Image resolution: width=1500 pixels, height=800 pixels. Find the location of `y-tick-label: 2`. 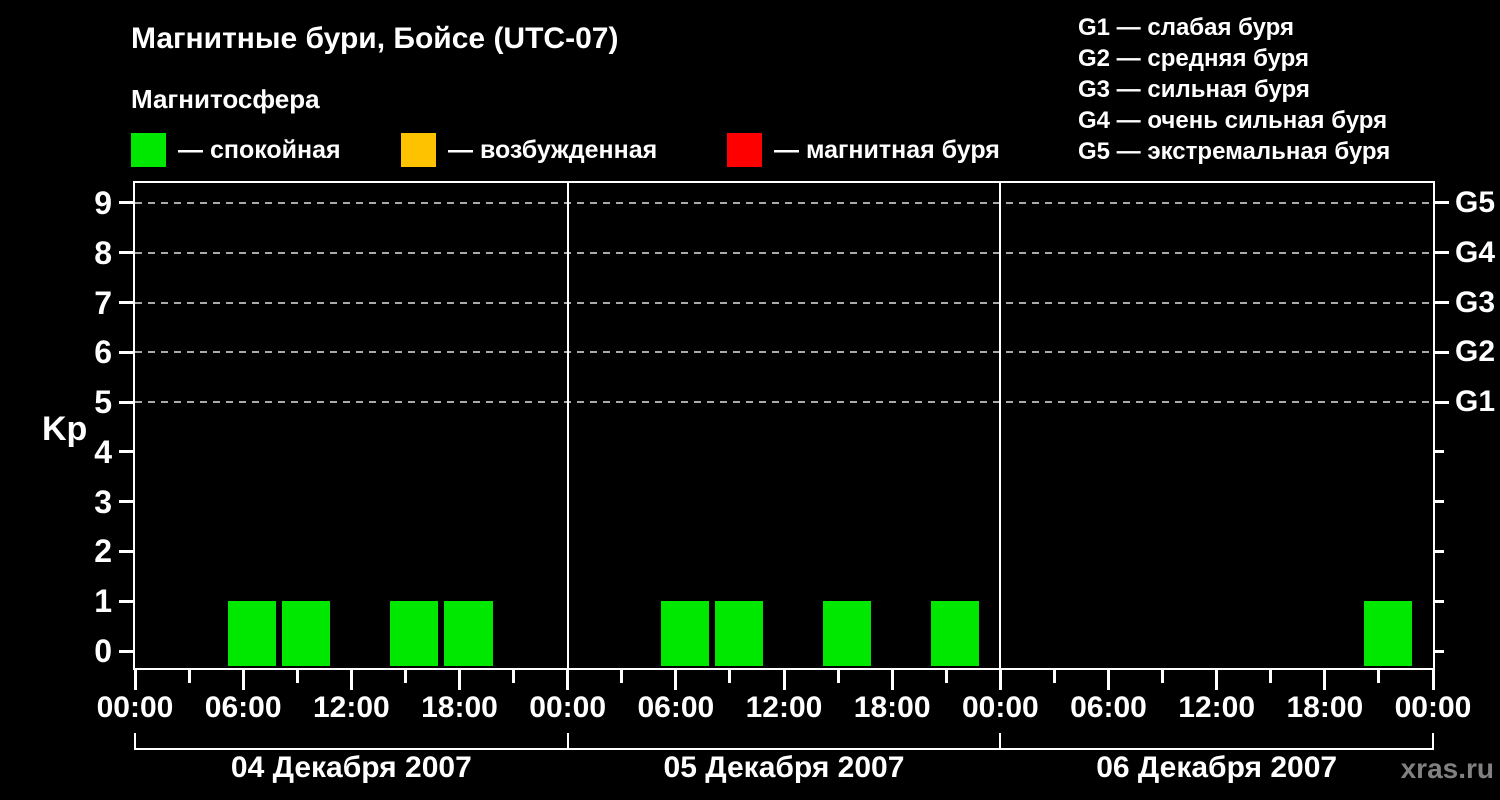

y-tick-label: 2 is located at coordinates (103, 551).